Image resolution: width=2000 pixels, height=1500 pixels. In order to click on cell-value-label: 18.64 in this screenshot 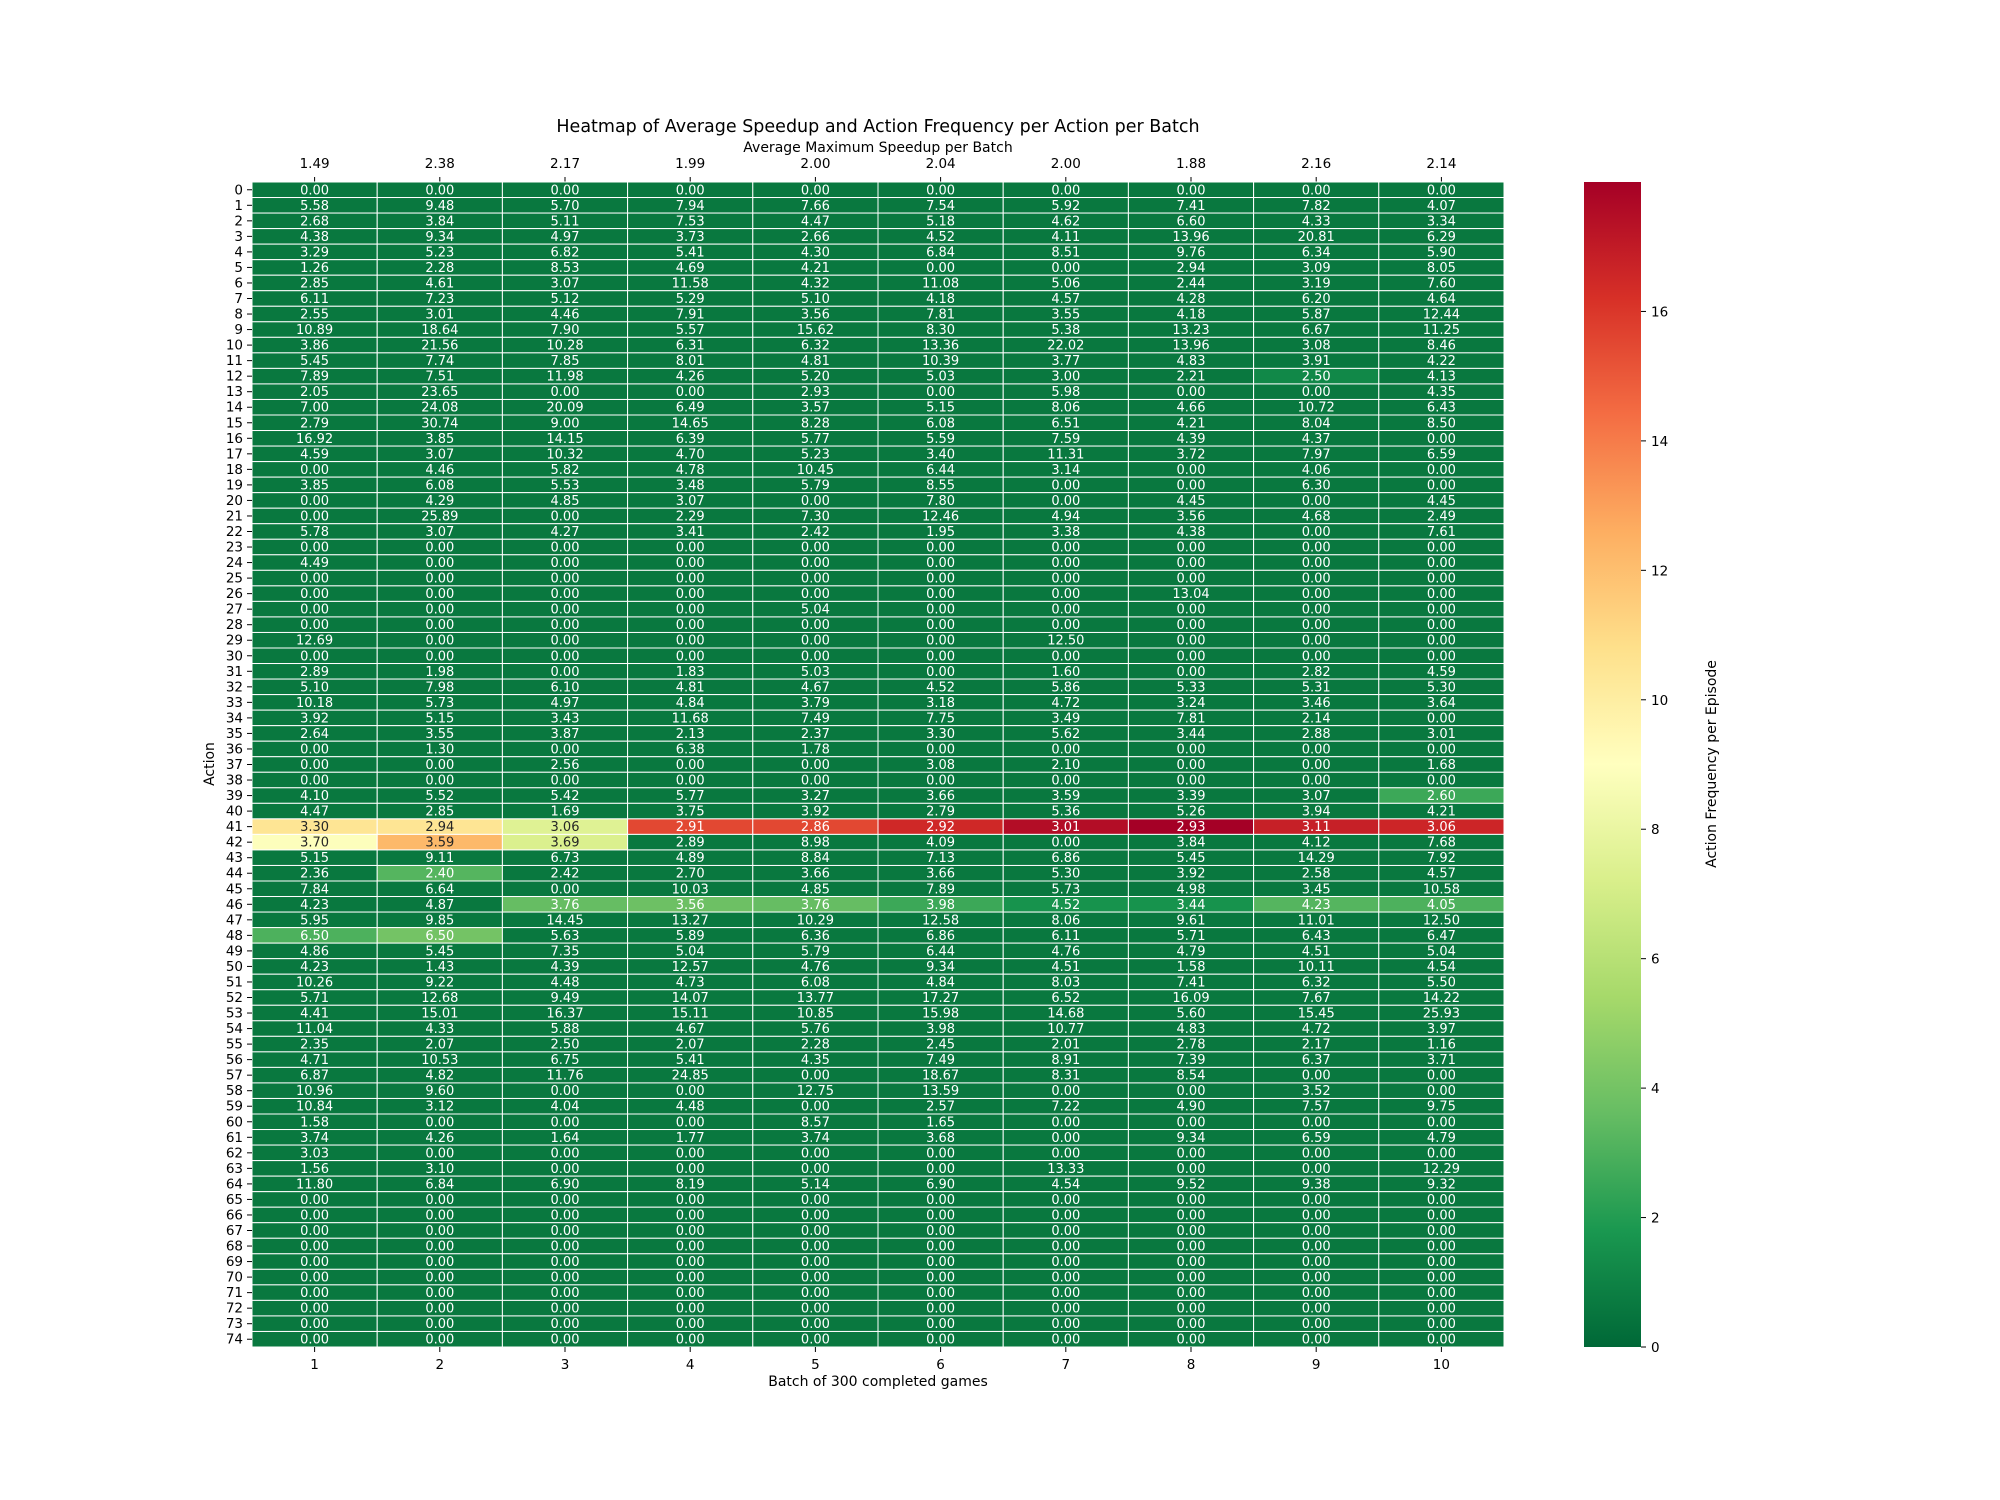, I will do `click(439, 330)`.